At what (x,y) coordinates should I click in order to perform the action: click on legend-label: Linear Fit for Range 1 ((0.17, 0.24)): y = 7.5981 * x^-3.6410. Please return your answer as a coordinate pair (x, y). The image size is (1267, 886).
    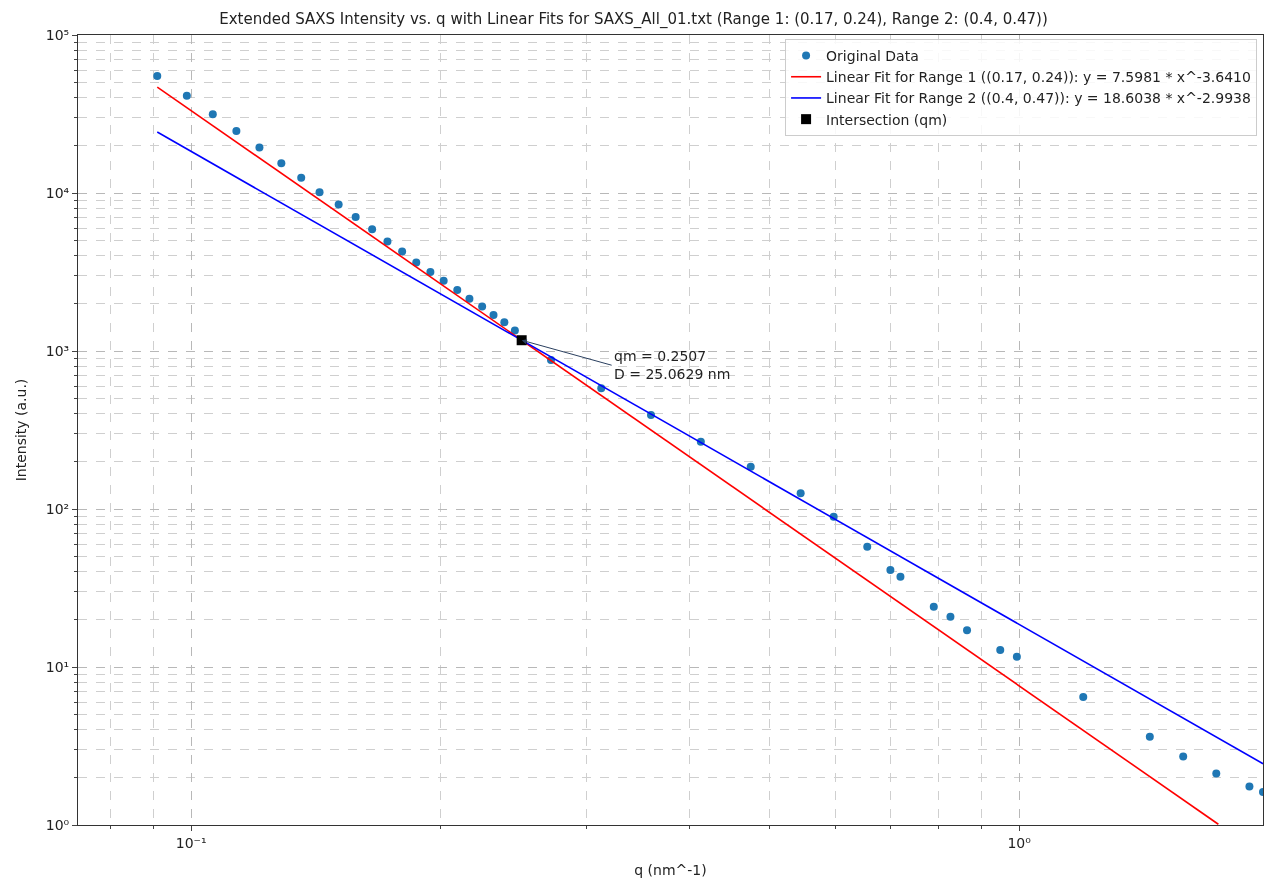
    Looking at the image, I should click on (1038, 77).